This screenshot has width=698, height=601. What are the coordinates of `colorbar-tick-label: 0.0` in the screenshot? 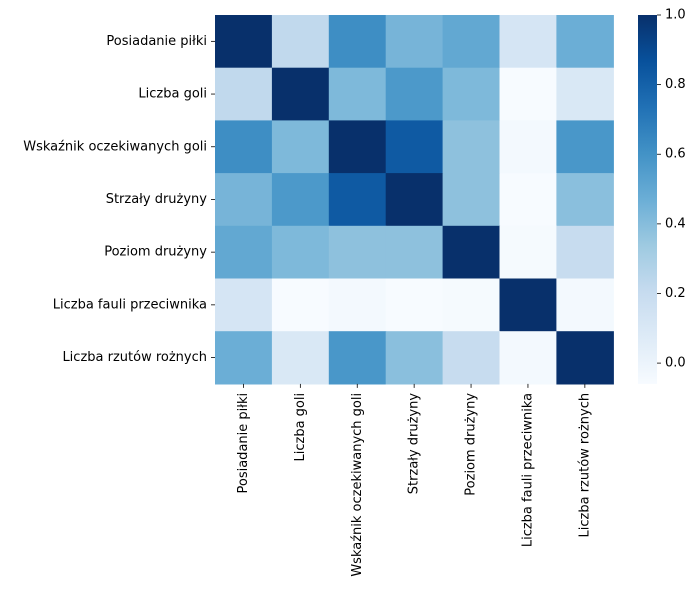 It's located at (675, 363).